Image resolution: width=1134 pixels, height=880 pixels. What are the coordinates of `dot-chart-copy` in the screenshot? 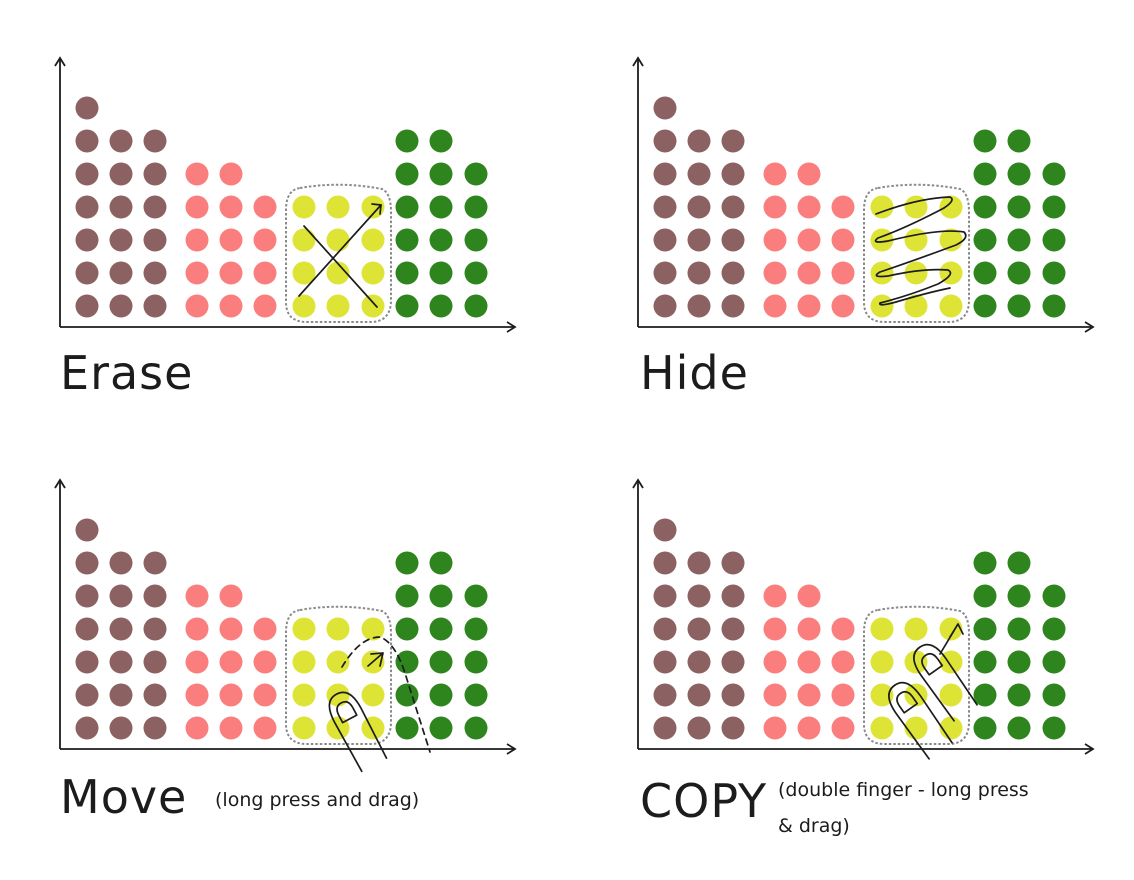 It's located at (863, 619).